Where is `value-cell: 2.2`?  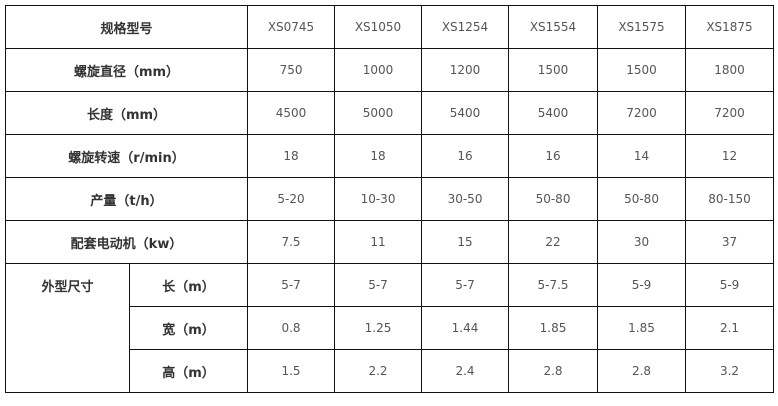
value-cell: 2.2 is located at coordinates (378, 371).